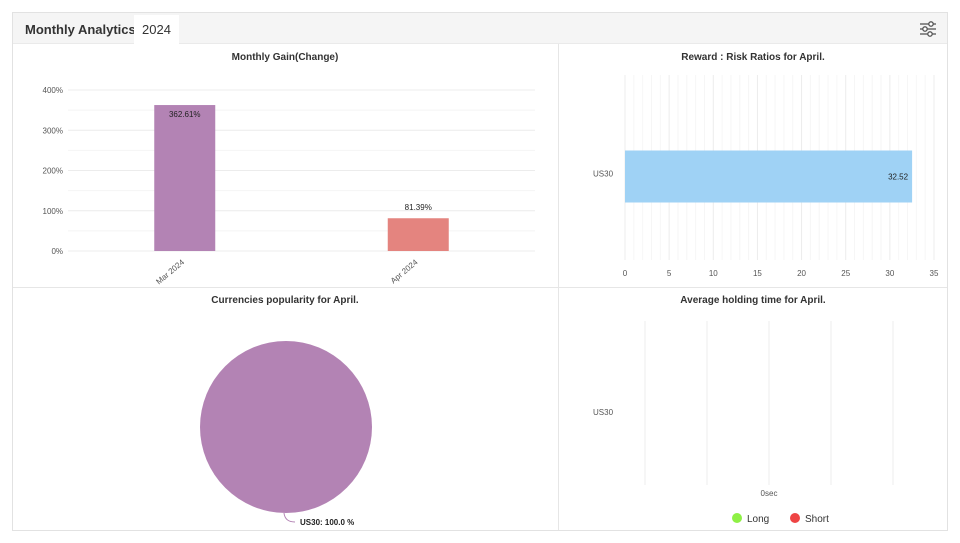  Describe the element at coordinates (713, 273) in the screenshot. I see `x-tick-label: 10` at that location.